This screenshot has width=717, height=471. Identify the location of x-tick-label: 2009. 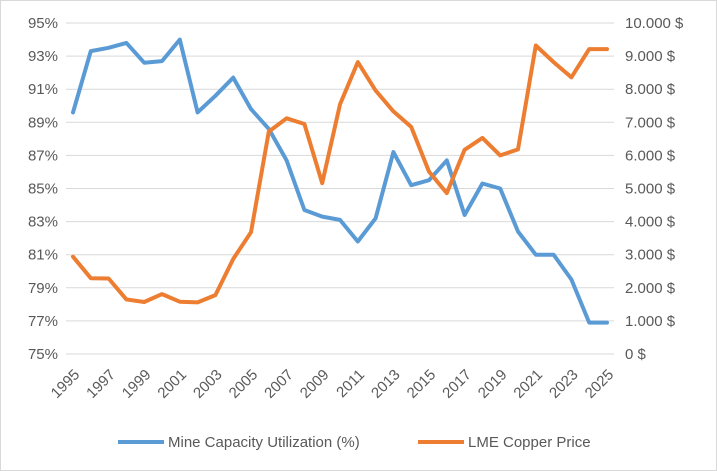
(315, 384).